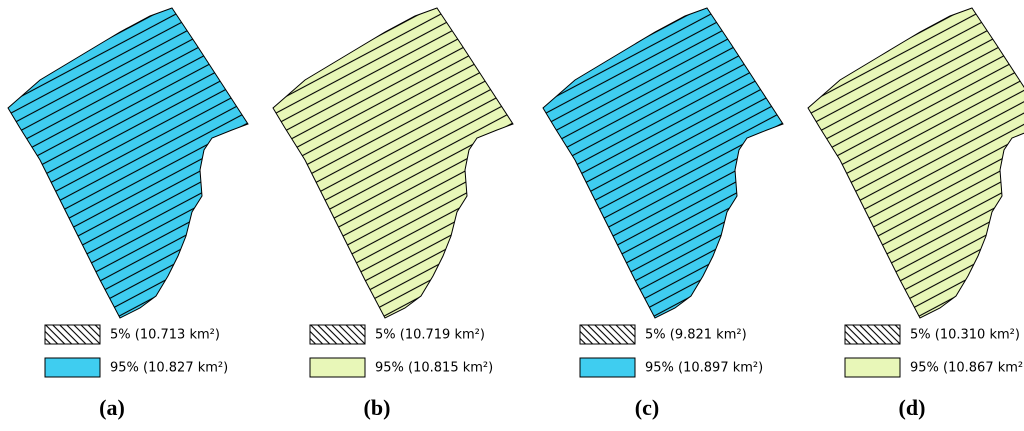  Describe the element at coordinates (169, 368) in the screenshot. I see `legend-label: 95% (10.827 km²)` at that location.